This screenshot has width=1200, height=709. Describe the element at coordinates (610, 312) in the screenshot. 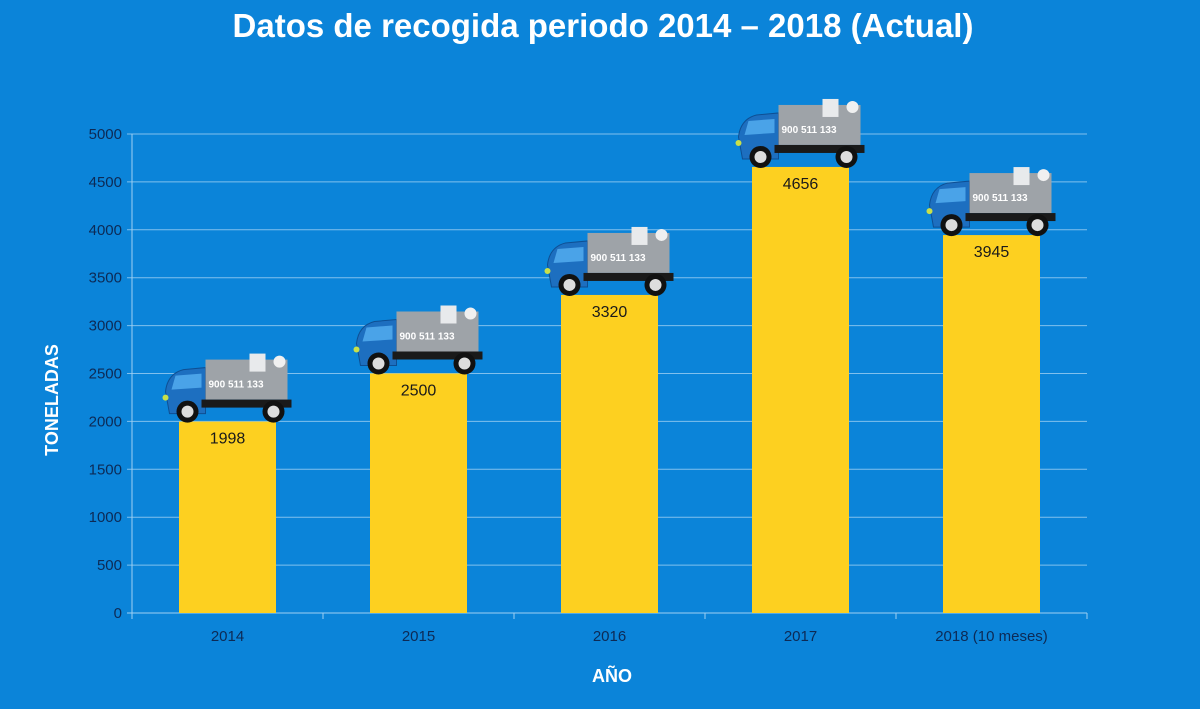

I see `data-label: 3320` at that location.